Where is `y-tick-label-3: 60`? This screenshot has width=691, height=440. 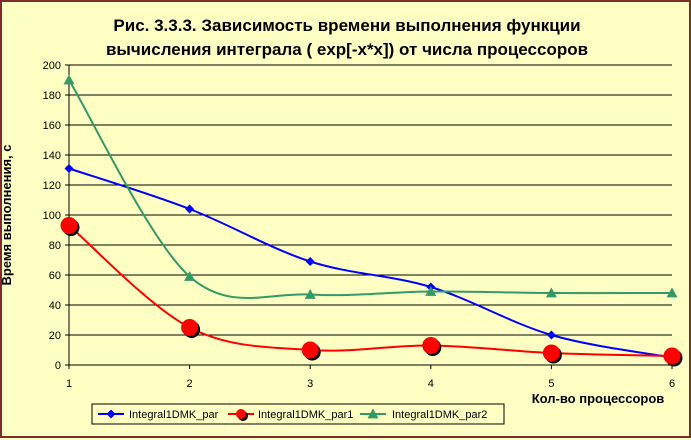 y-tick-label-3: 60 is located at coordinates (55, 276).